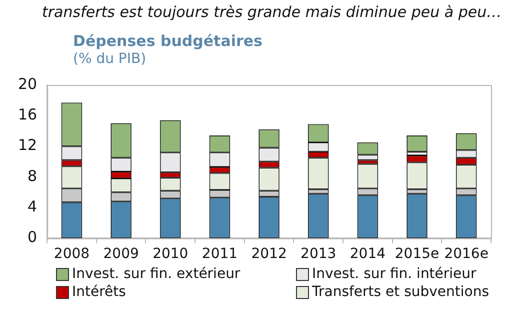  I want to click on y-tick-label: 4, so click(33, 206).